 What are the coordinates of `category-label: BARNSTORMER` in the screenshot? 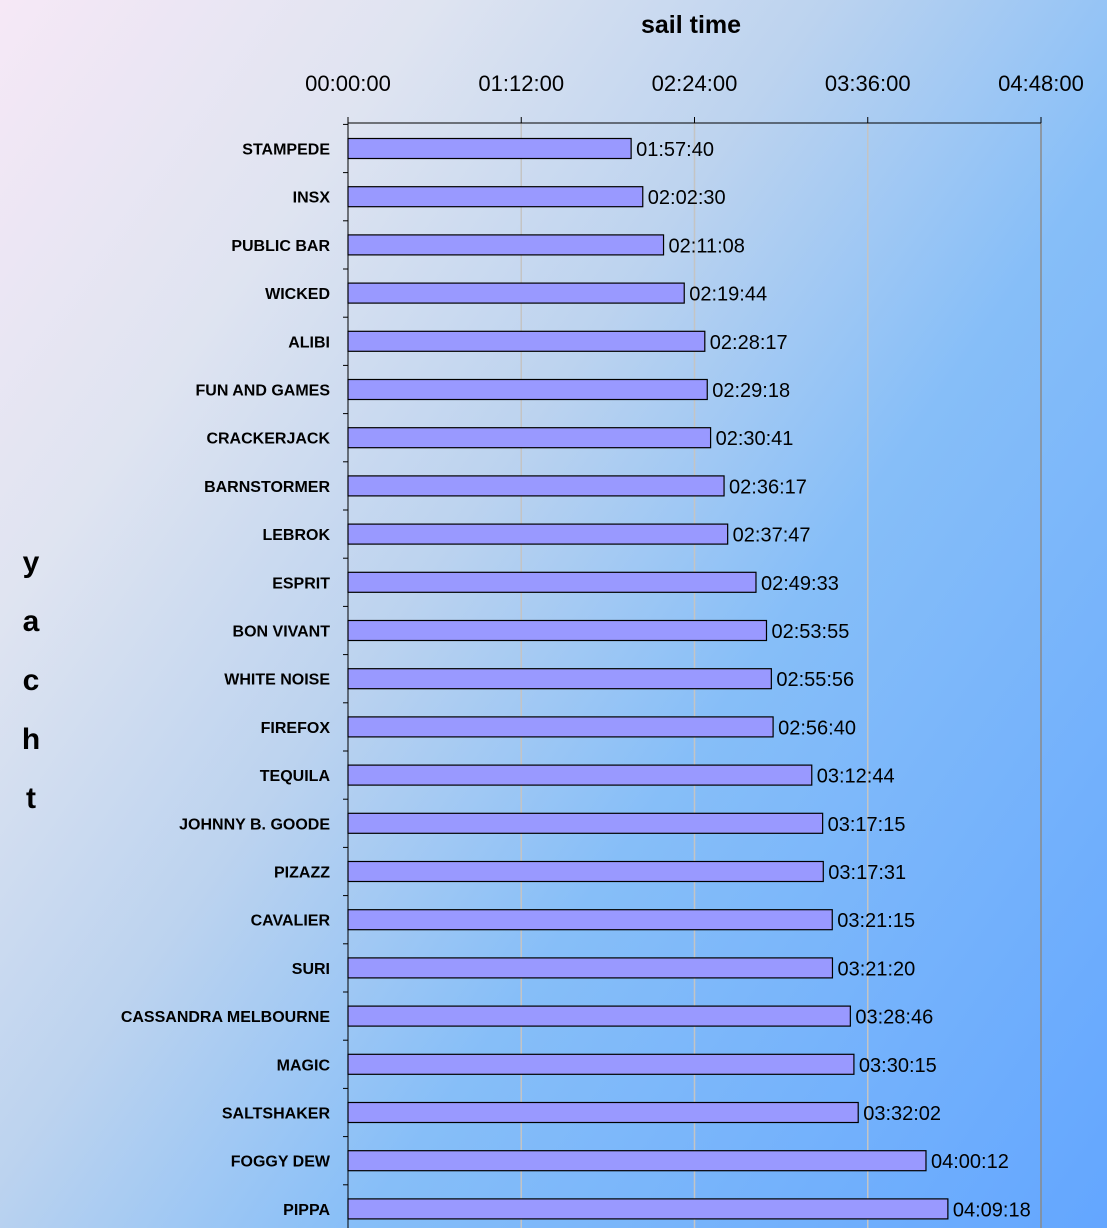 It's located at (267, 487).